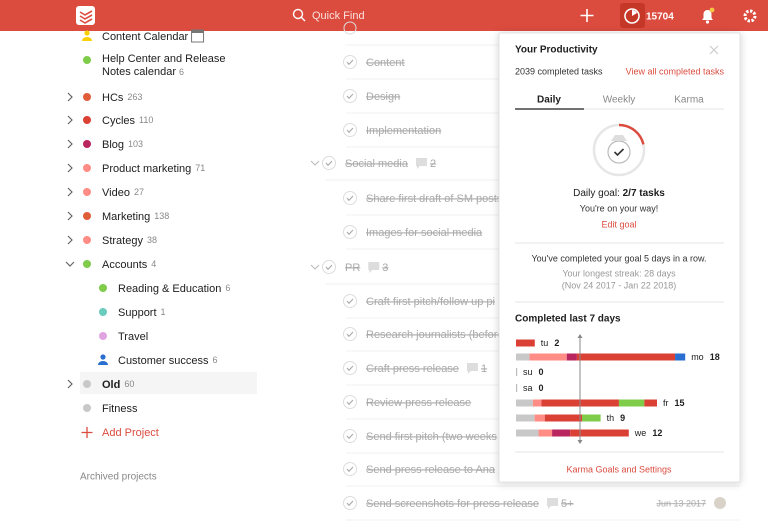 The image size is (768, 532). I want to click on project-item: Marketing 138, so click(135, 217).